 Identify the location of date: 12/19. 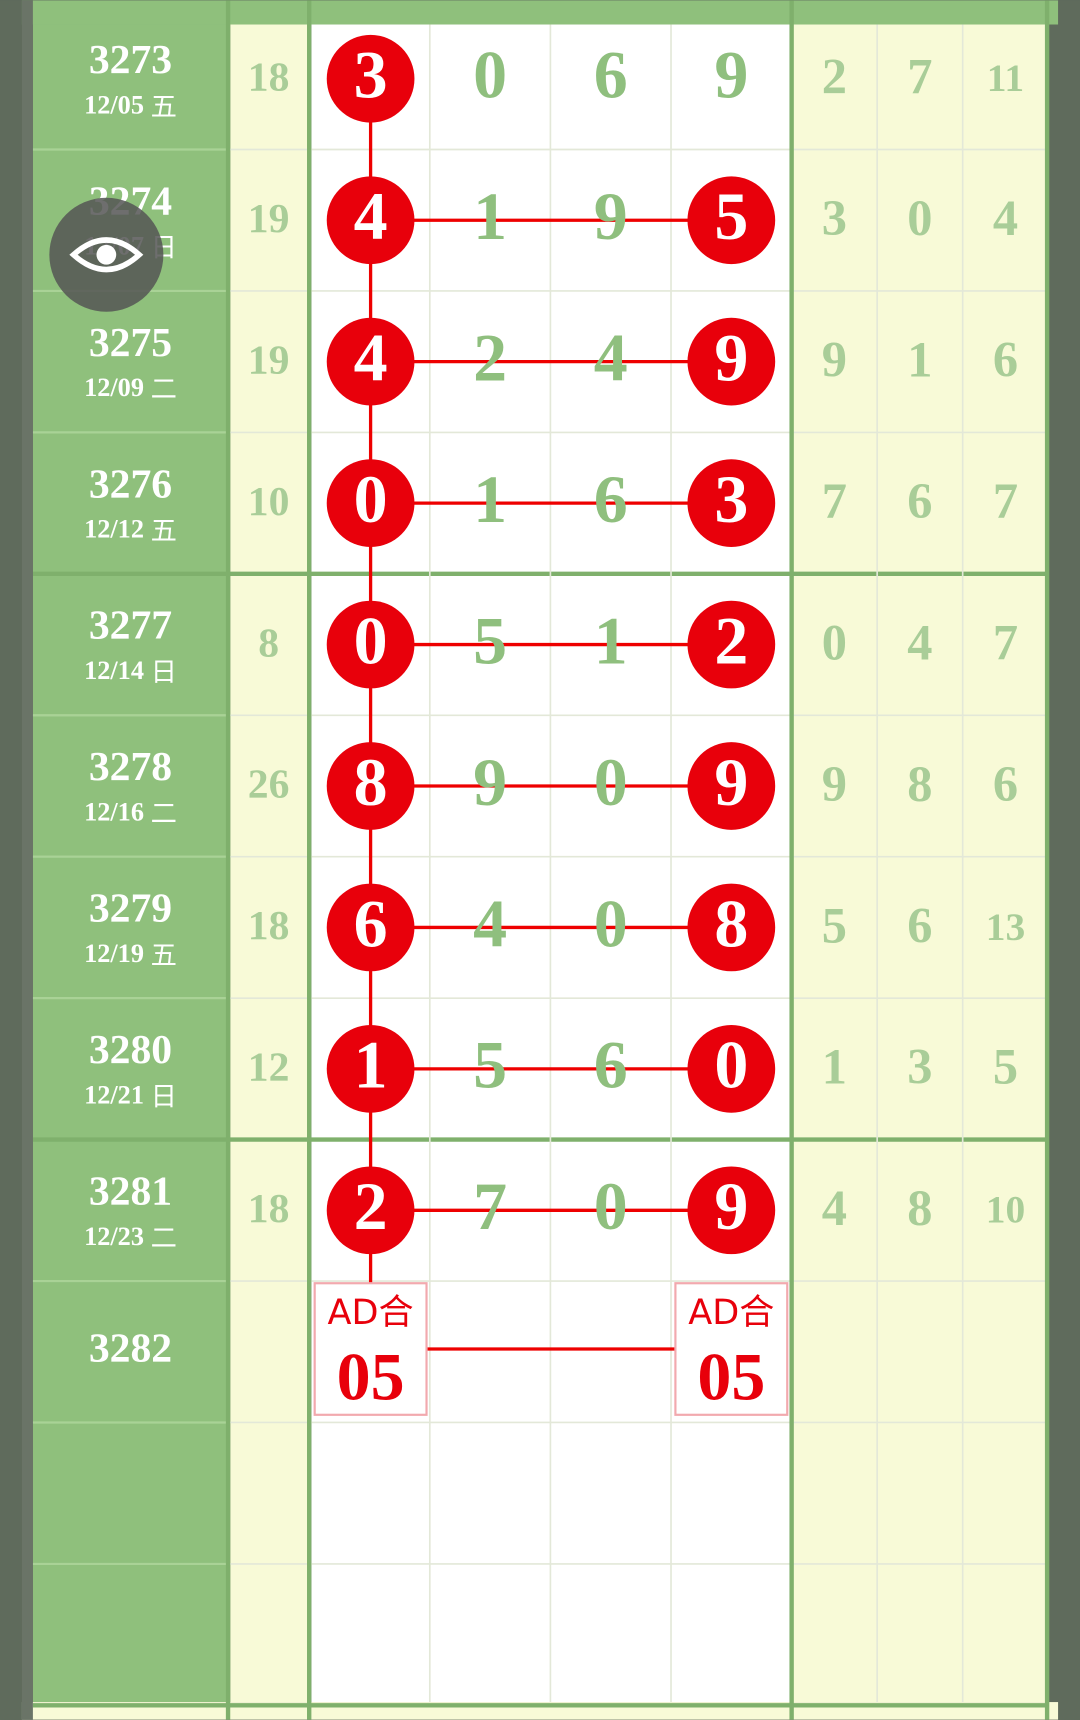
(114, 953).